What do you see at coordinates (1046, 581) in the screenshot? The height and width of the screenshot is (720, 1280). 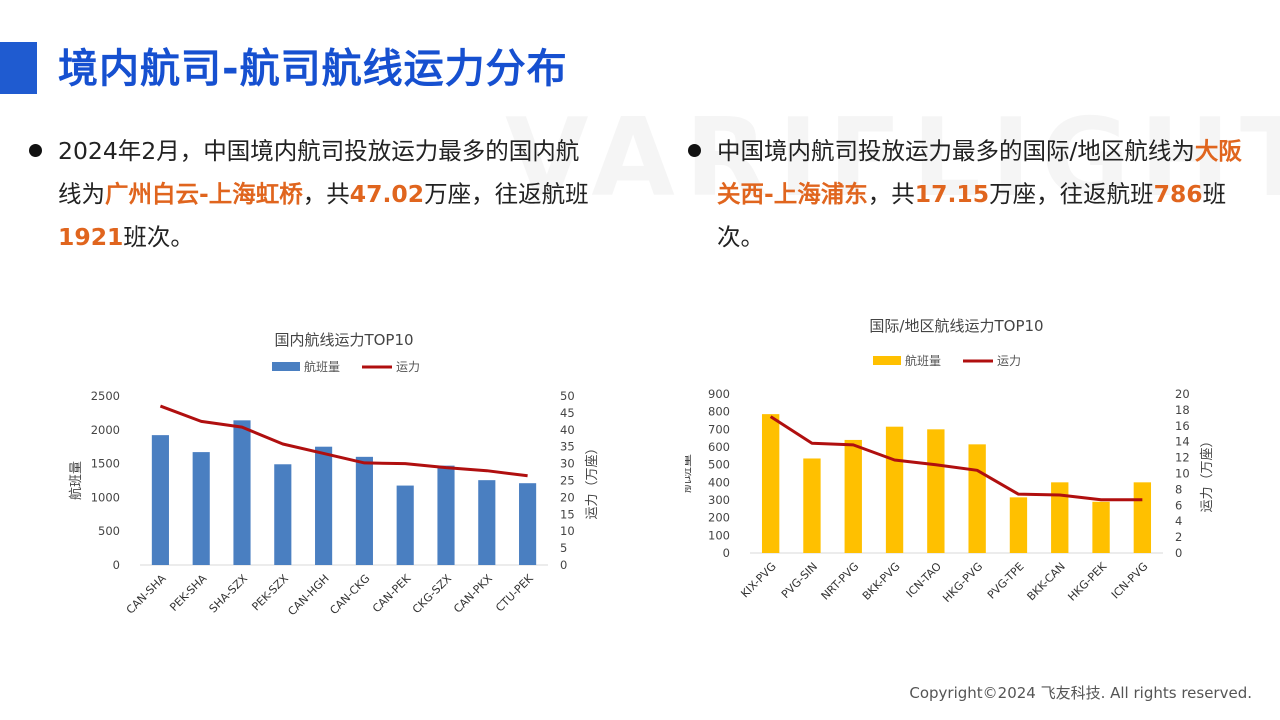 I see `x-tick-label: BKK-CAN` at bounding box center [1046, 581].